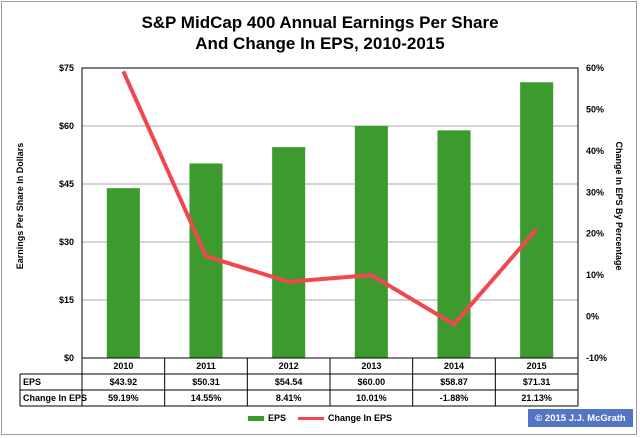 This screenshot has width=640, height=438. Describe the element at coordinates (595, 234) in the screenshot. I see `y-tick-right: 20%` at that location.